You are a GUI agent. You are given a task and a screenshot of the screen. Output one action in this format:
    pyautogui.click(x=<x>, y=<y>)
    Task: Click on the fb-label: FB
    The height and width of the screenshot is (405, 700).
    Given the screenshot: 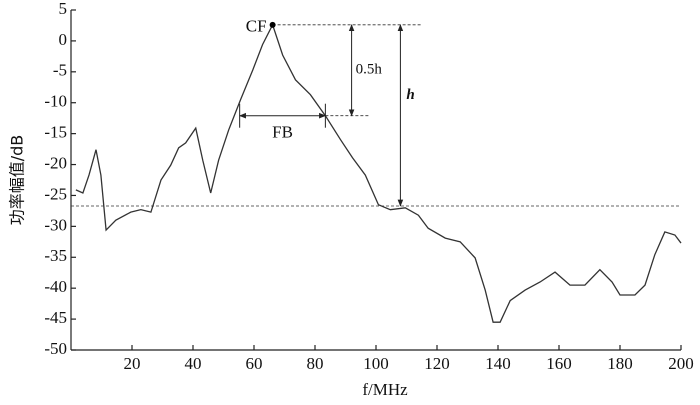 What is the action you would take?
    pyautogui.click(x=282, y=132)
    